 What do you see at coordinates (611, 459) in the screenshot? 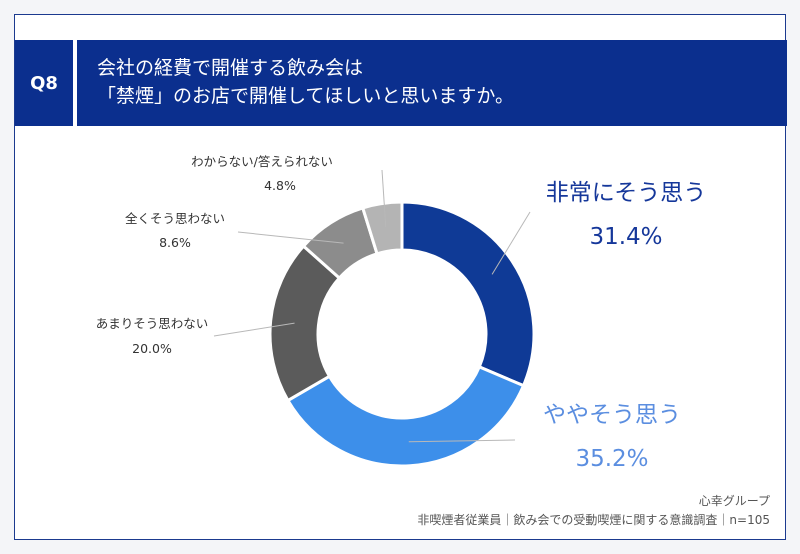
I see `slice-value-somewhat-agree: 35.2%` at bounding box center [611, 459].